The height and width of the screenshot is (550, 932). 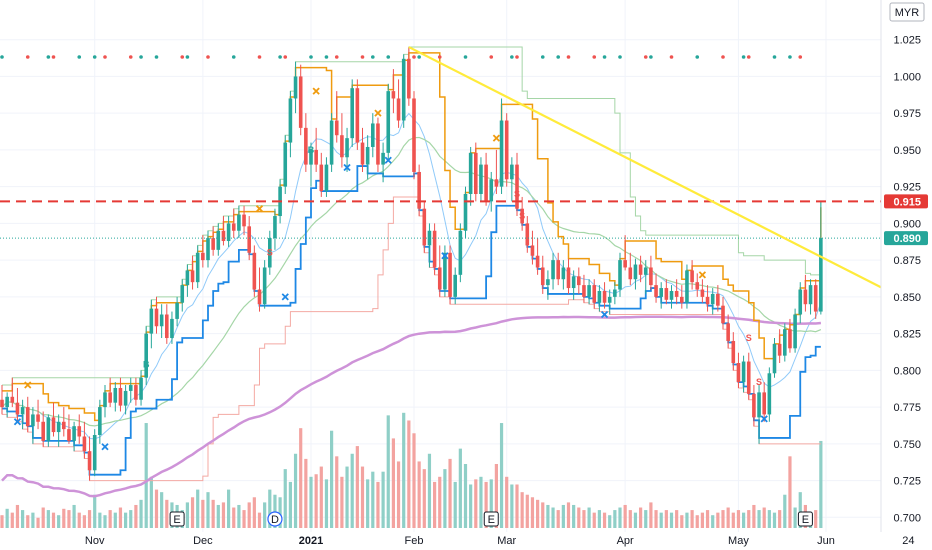 What do you see at coordinates (275, 519) in the screenshot?
I see `event-marker-d: D` at bounding box center [275, 519].